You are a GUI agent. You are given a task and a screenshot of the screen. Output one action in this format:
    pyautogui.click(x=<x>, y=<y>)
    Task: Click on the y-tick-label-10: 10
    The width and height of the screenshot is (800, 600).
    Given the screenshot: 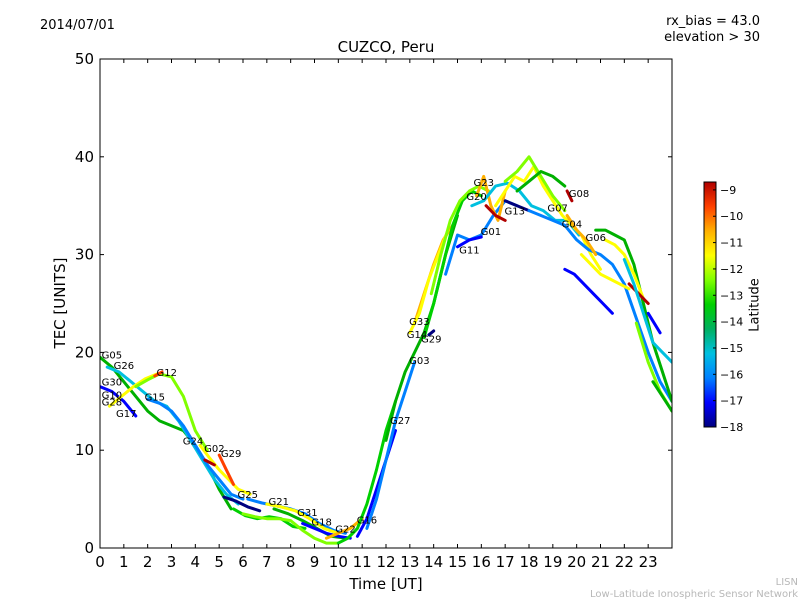 What is the action you would take?
    pyautogui.click(x=84, y=450)
    